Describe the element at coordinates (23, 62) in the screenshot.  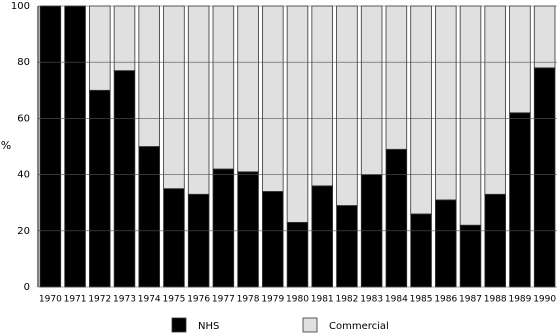
I see `y-tick-label: 80` at that location.